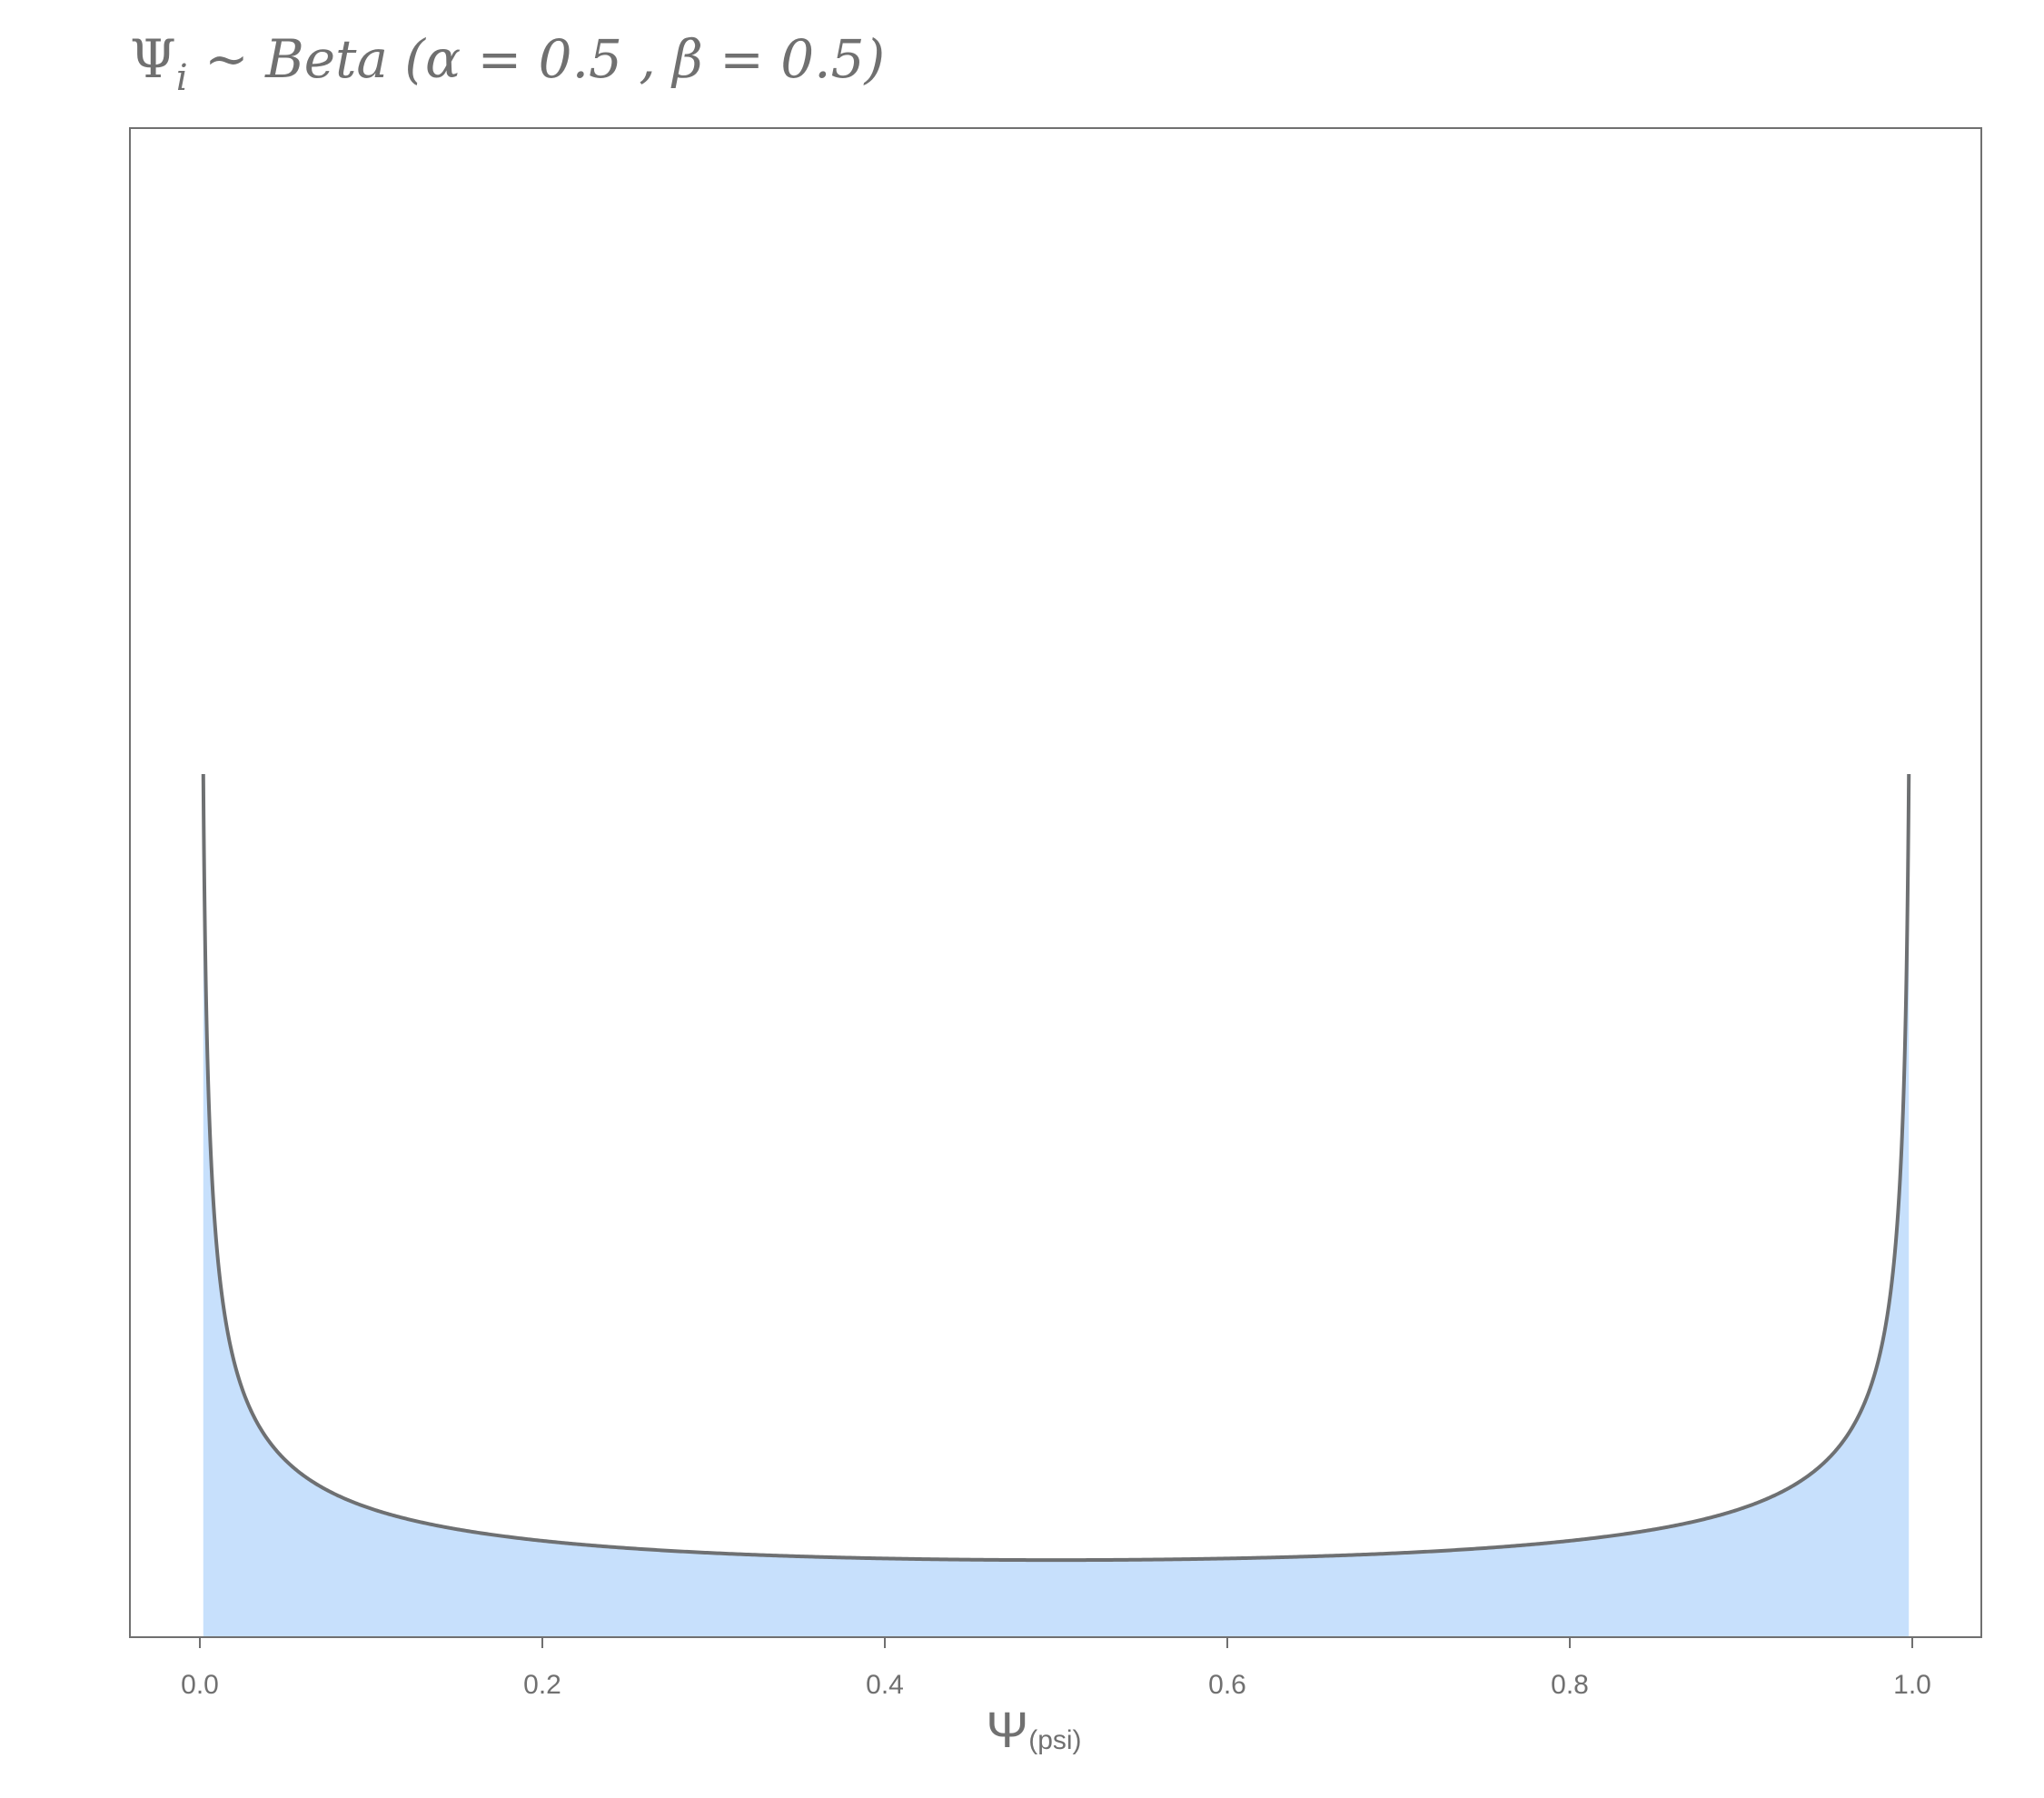 The image size is (2044, 1798). What do you see at coordinates (200, 1685) in the screenshot?
I see `x-tick-label: 0.0` at bounding box center [200, 1685].